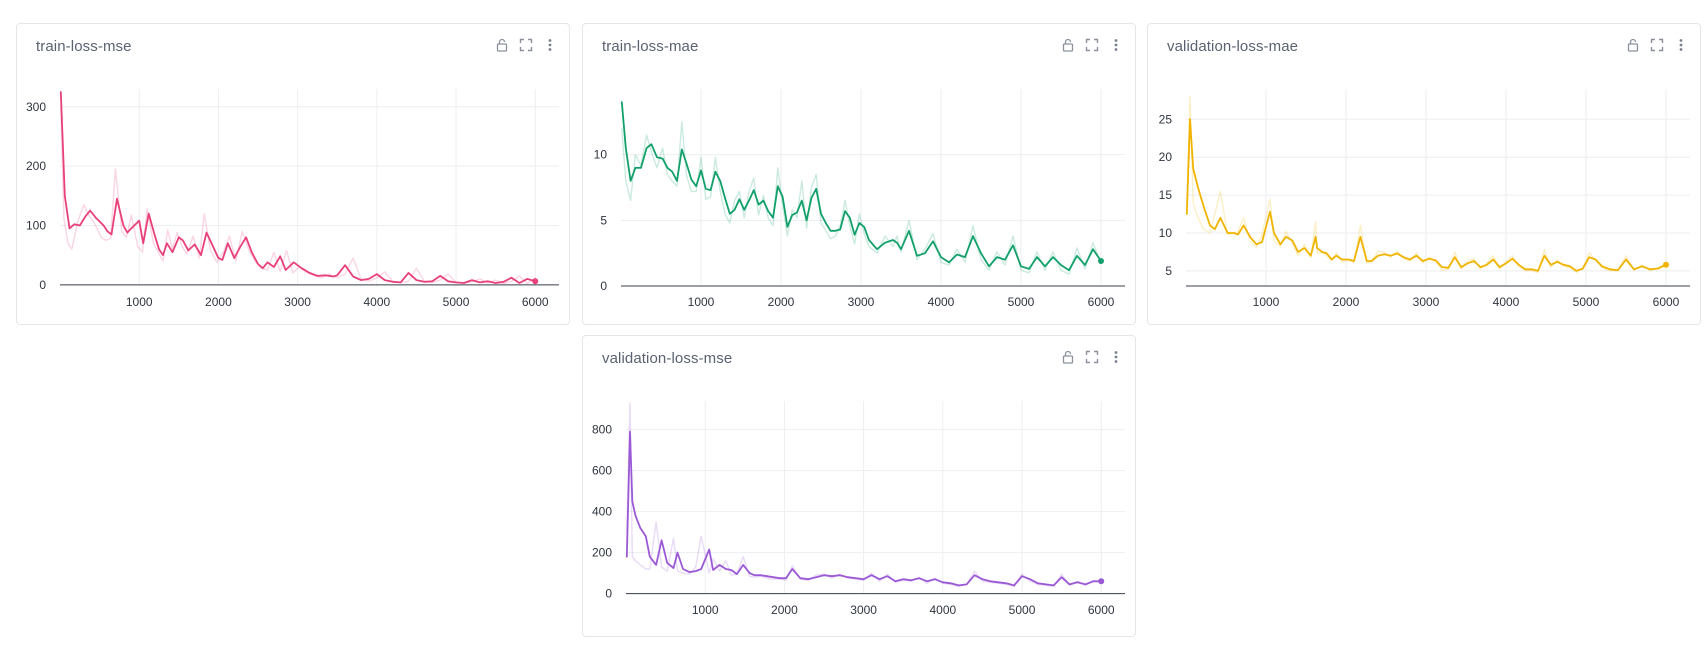 The width and height of the screenshot is (1707, 653). I want to click on y-tick-label: 300, so click(36, 107).